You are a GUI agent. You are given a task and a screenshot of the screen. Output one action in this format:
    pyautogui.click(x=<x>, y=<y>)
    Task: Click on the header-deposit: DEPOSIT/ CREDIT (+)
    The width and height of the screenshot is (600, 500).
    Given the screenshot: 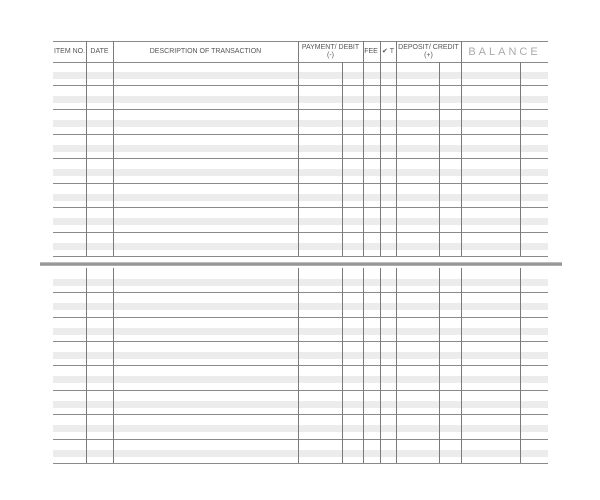 What is the action you would take?
    pyautogui.click(x=428, y=51)
    